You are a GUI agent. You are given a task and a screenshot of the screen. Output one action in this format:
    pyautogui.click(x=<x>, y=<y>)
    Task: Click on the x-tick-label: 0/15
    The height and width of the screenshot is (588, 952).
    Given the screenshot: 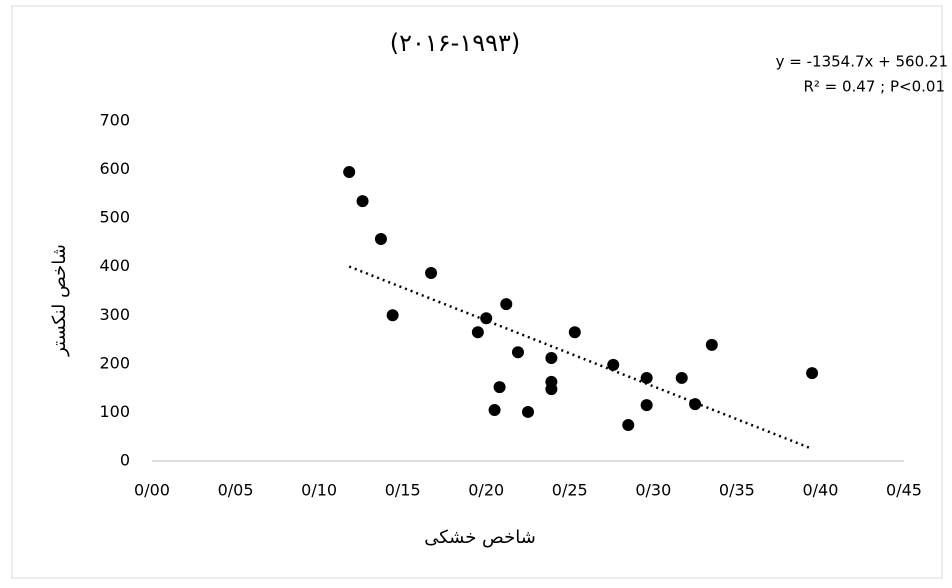 What is the action you would take?
    pyautogui.click(x=403, y=490)
    